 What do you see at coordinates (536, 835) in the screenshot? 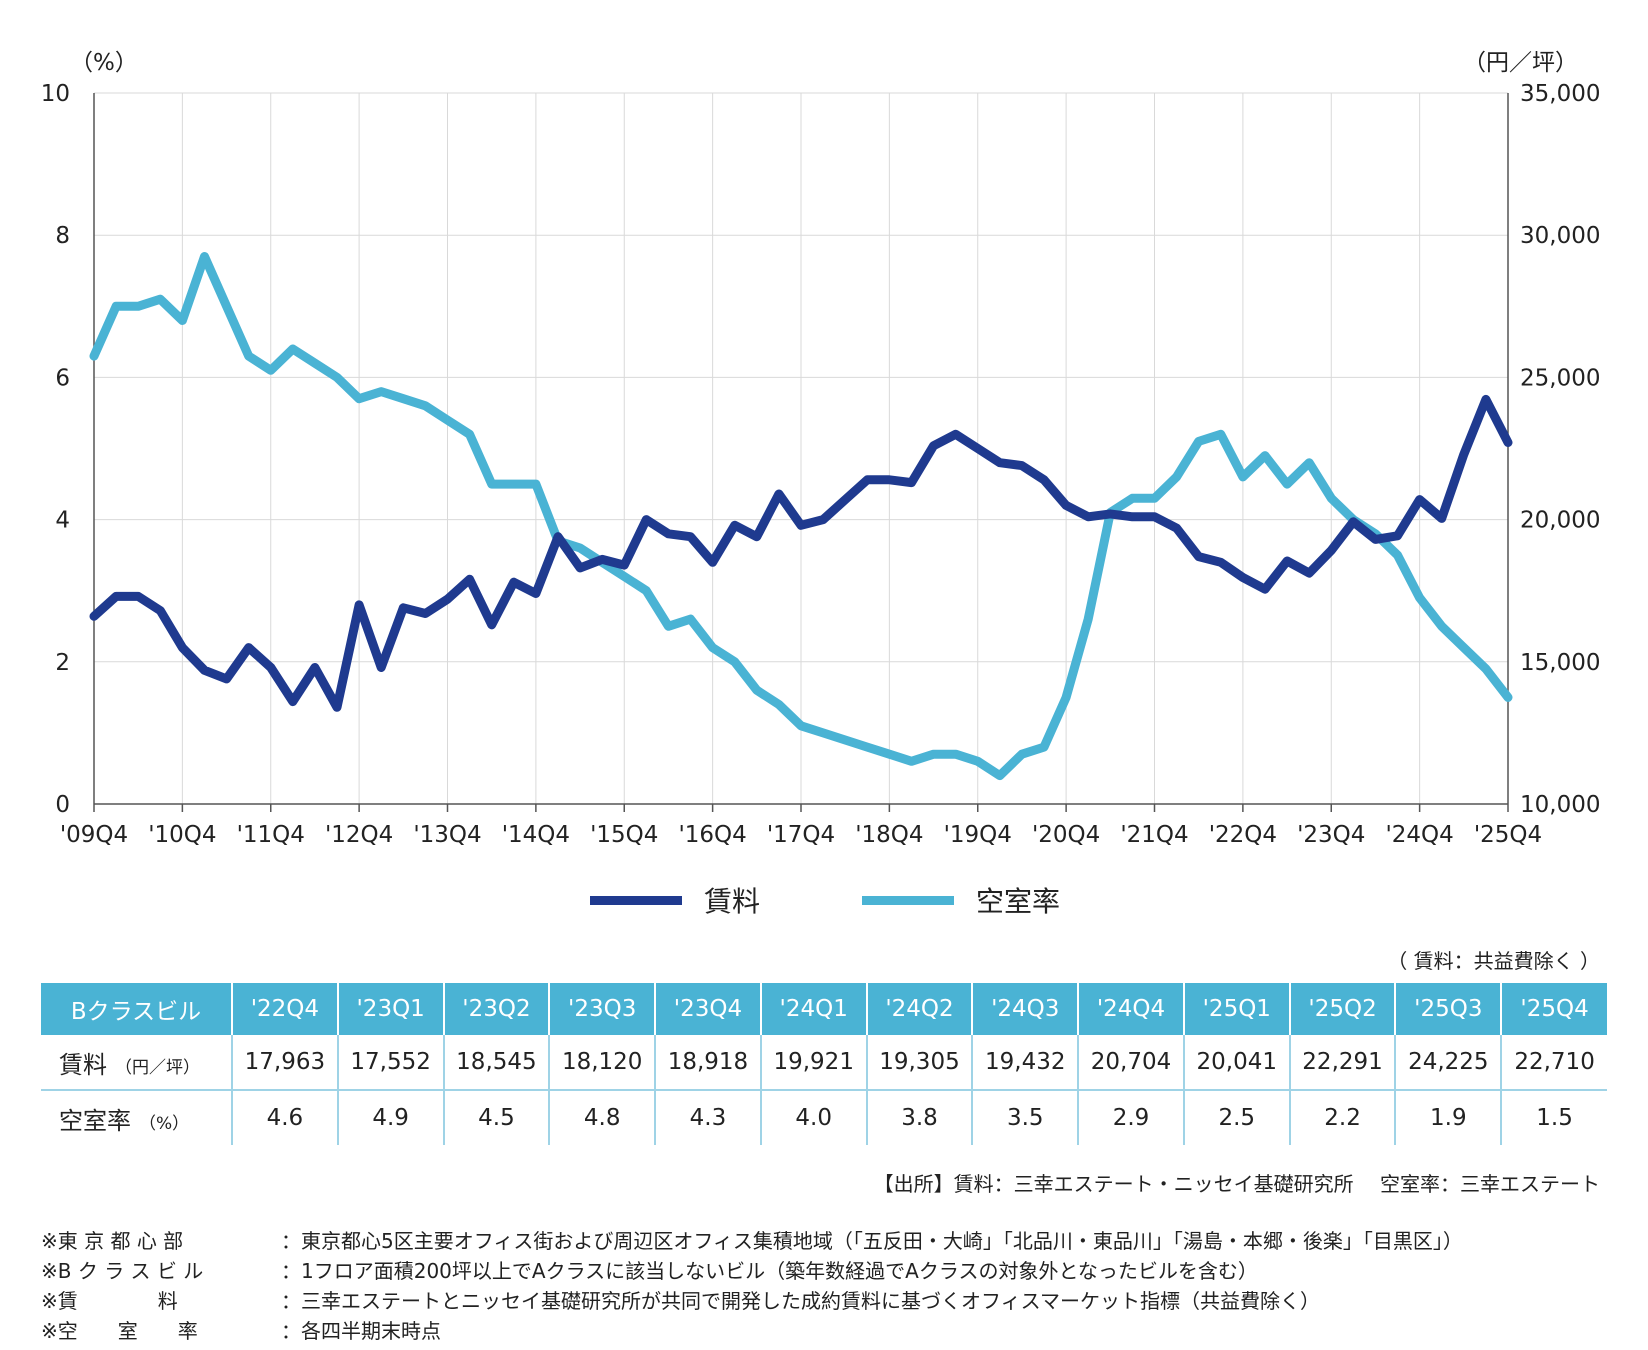
I see `x-tick-label: '14Q4` at bounding box center [536, 835].